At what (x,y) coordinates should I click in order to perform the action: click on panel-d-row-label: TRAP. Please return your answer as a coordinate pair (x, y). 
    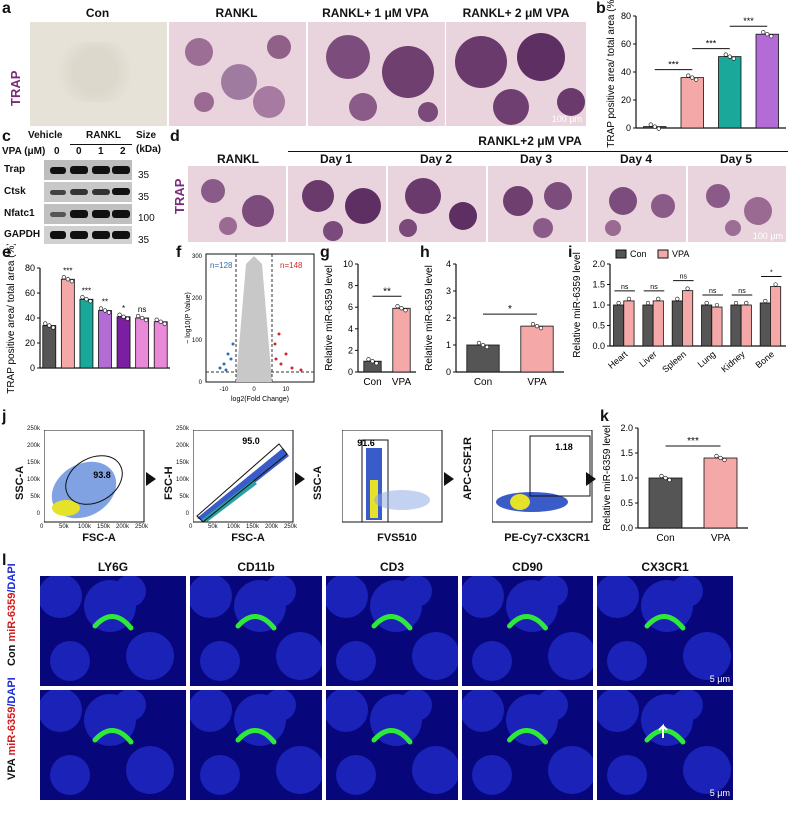
    Looking at the image, I should click on (179, 196).